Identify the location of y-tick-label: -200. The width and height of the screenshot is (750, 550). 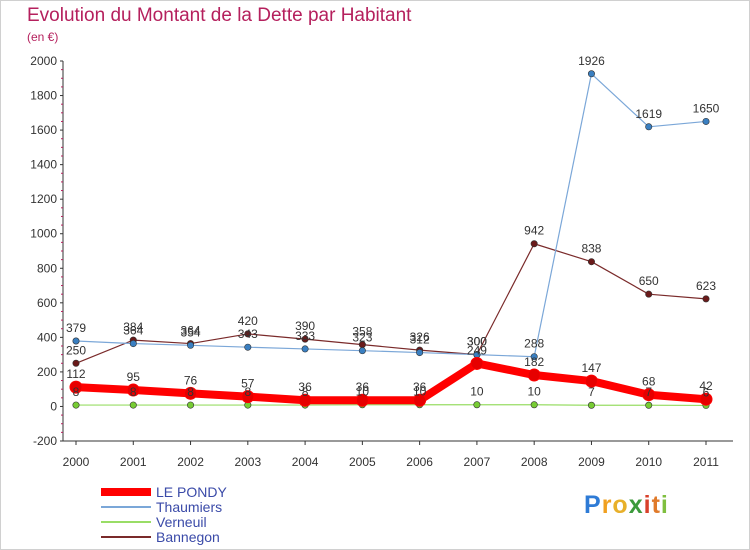
(45, 441).